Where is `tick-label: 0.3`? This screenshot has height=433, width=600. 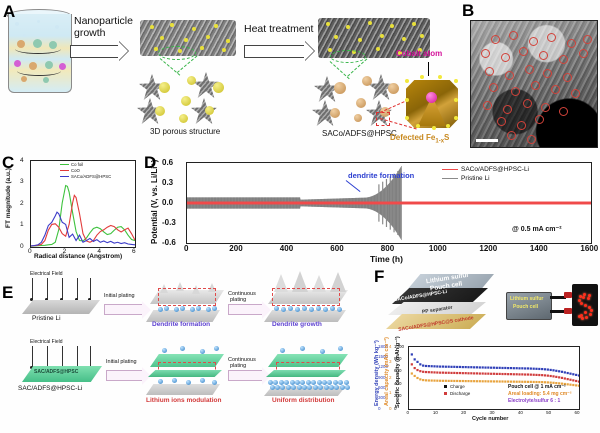
tick-label: 0.3 is located at coordinates (168, 182).